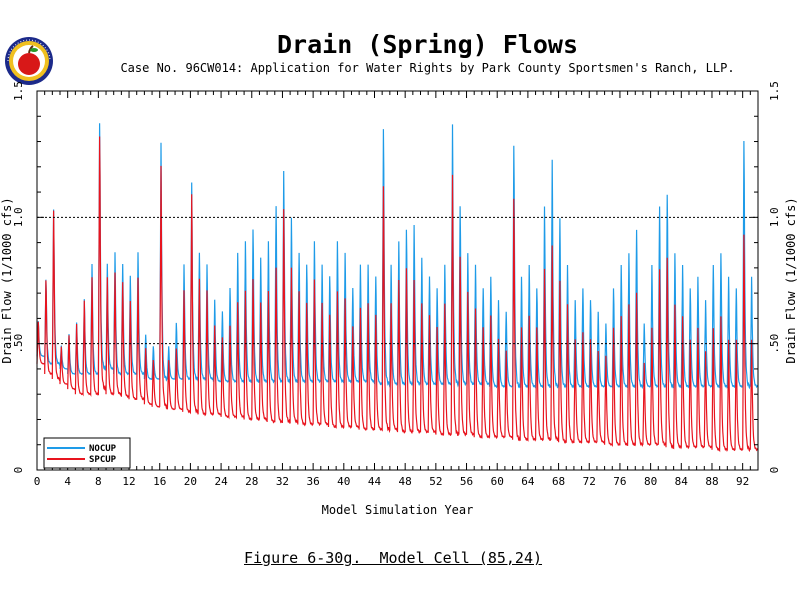  I want to click on legend-box, so click(87, 453).